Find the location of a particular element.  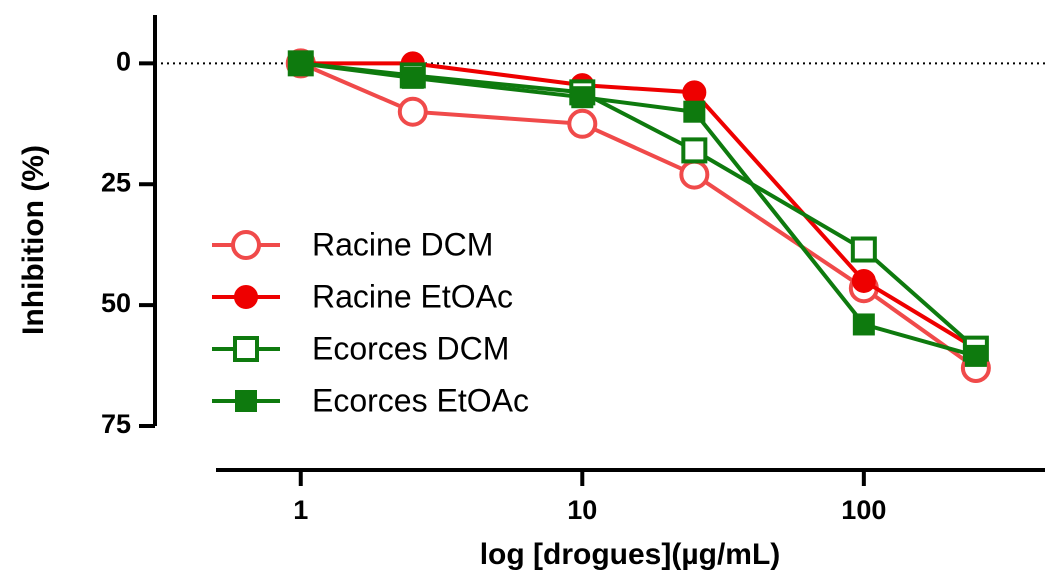

y-tick-label: 50 is located at coordinates (116, 303).